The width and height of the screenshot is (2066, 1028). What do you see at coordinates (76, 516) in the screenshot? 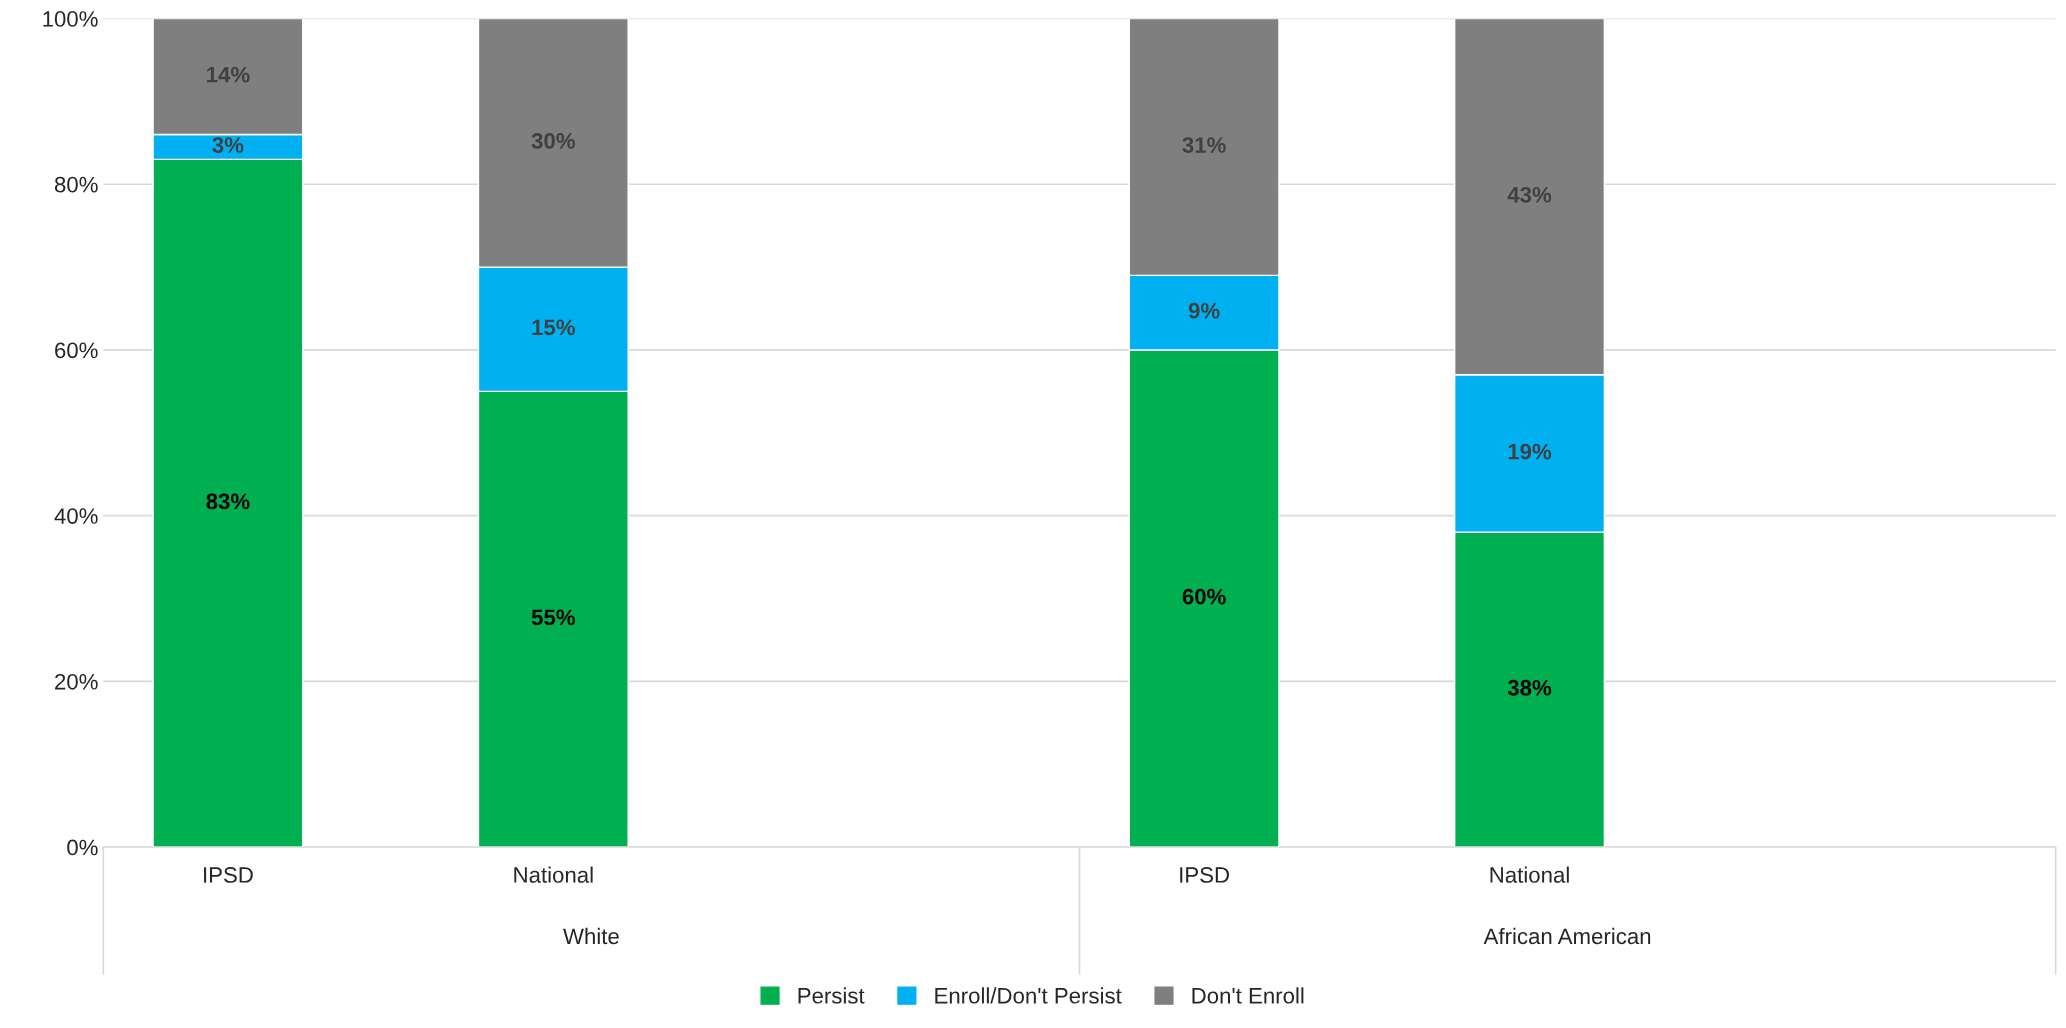
I see `y-tick-label: 40%` at bounding box center [76, 516].